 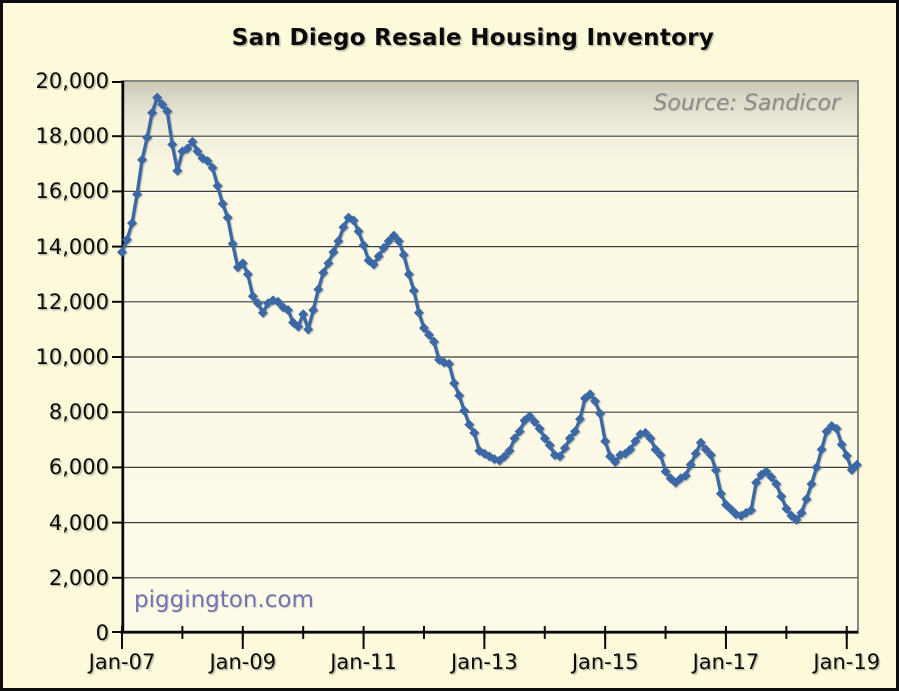 What do you see at coordinates (243, 662) in the screenshot?
I see `x-tick-label: Jan-09` at bounding box center [243, 662].